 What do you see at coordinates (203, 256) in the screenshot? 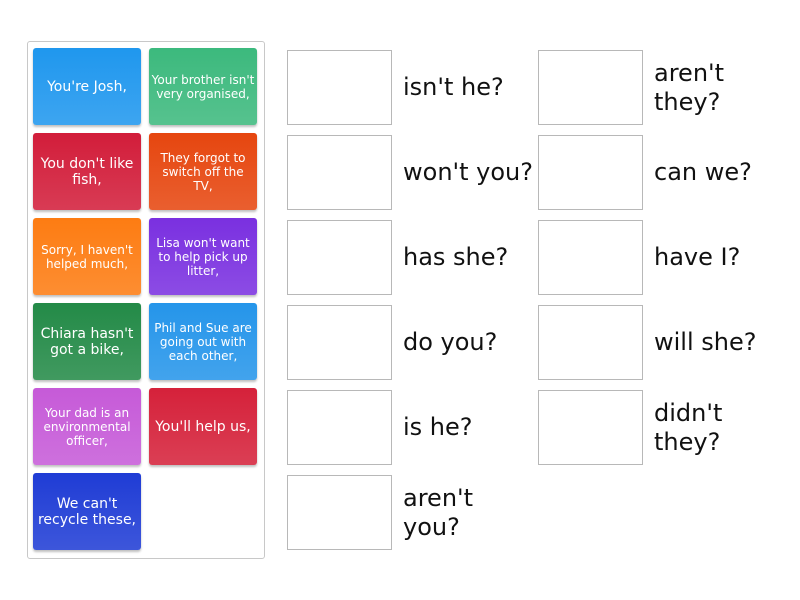
I see `draggable-tile: Lisa won't want to help pick up litter,` at bounding box center [203, 256].